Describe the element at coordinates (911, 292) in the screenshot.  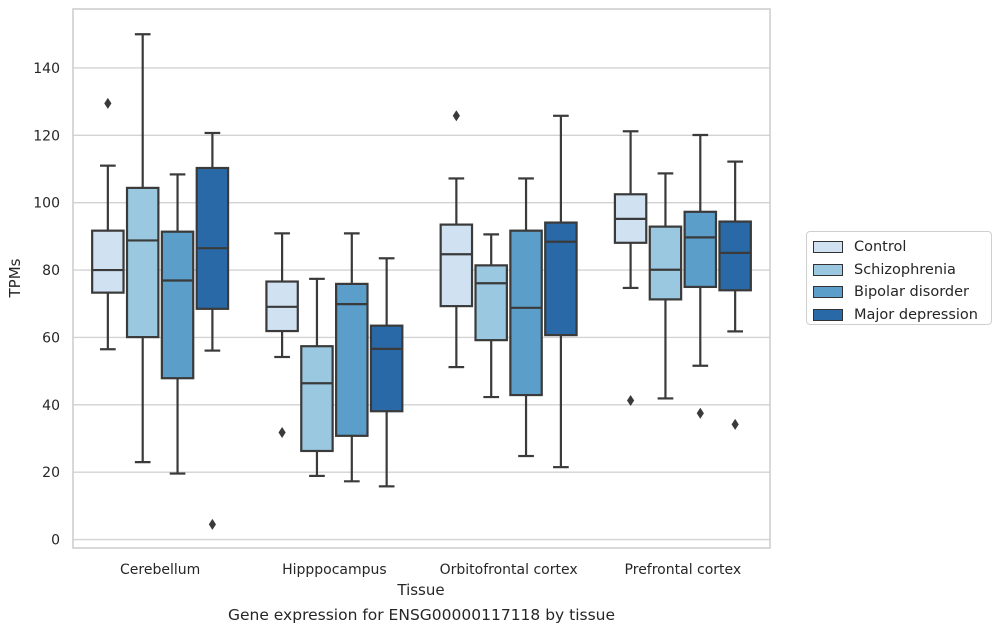
I see `legend-label: Bipolar disorder` at that location.